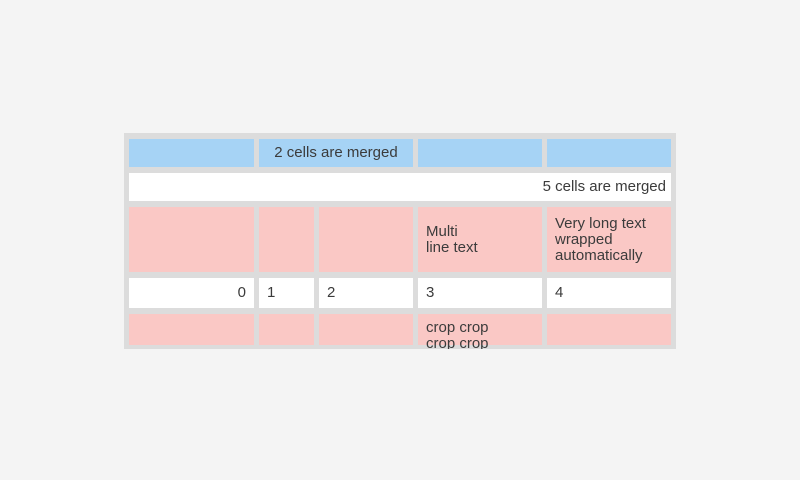 This screenshot has height=480, width=800. Describe the element at coordinates (609, 153) in the screenshot. I see `cell-r1c5` at that location.